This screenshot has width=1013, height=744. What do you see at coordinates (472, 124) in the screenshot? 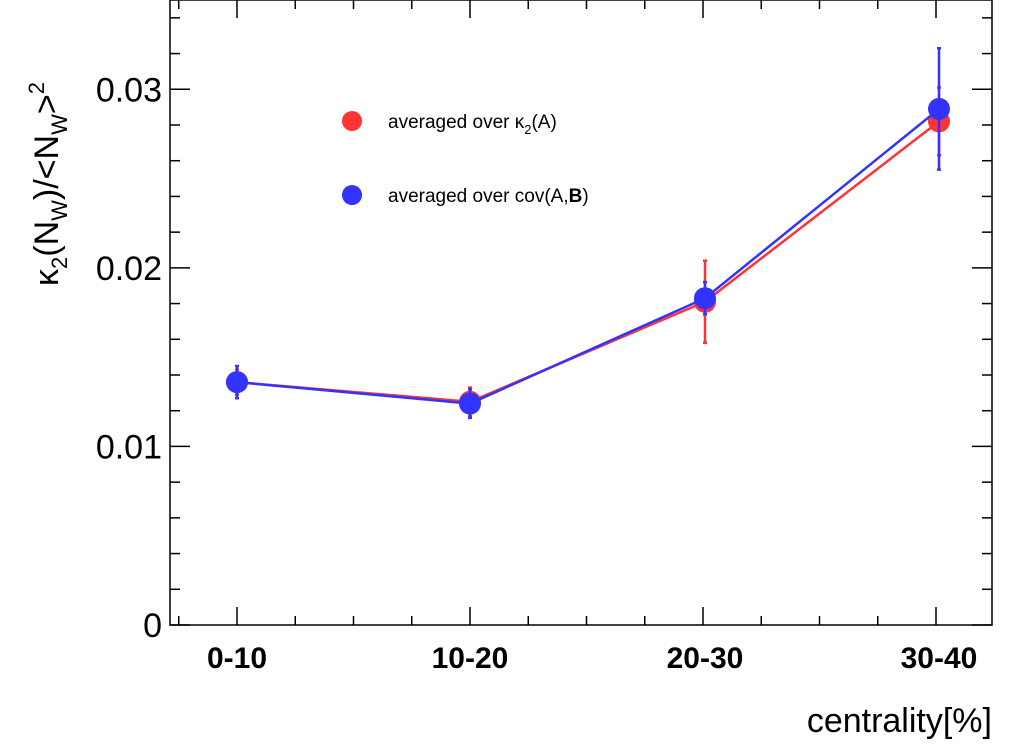
I see `legend-label-red: averaged over κ2(A)` at bounding box center [472, 124].